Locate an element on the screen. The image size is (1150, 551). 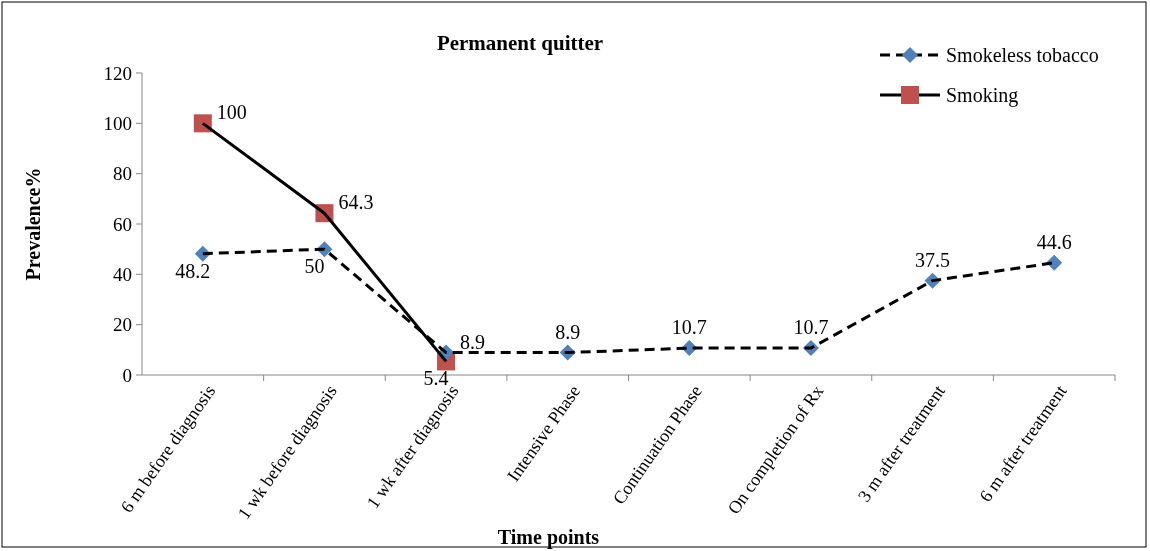
y-tick-label: 80 is located at coordinates (122, 174).